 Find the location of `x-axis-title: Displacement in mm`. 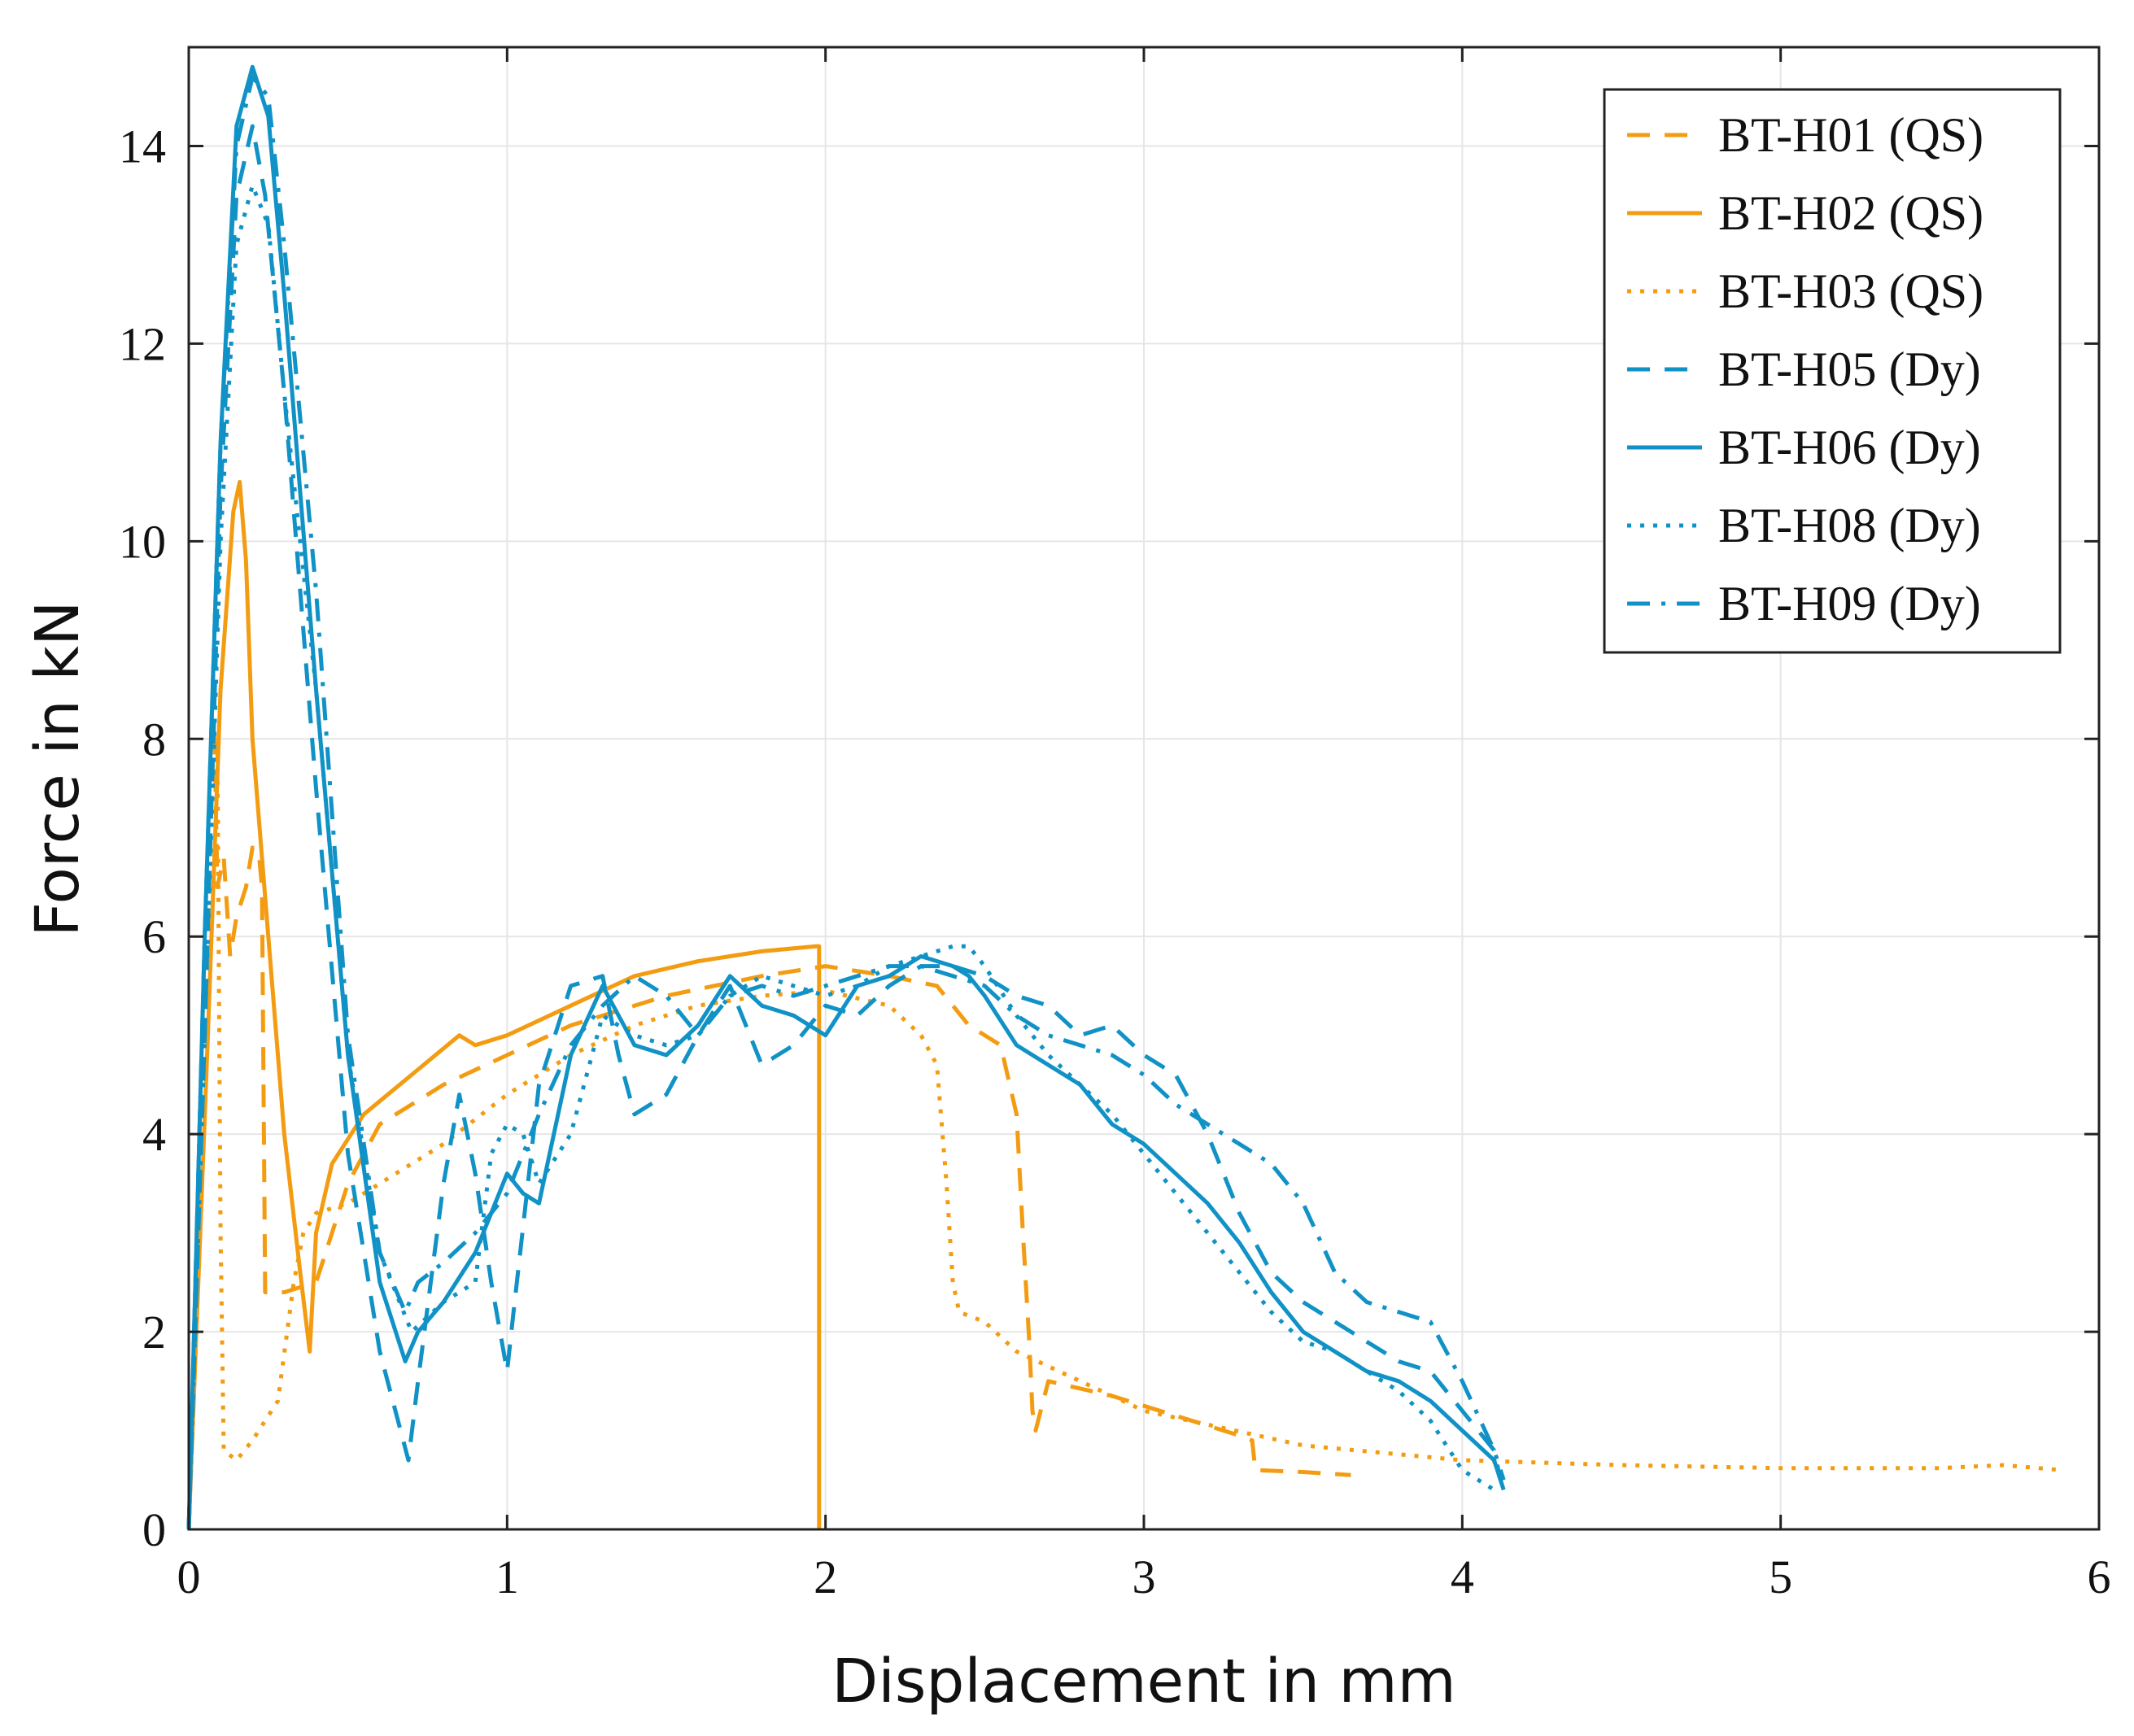

x-axis-title: Displacement in mm is located at coordinates (1143, 1681).